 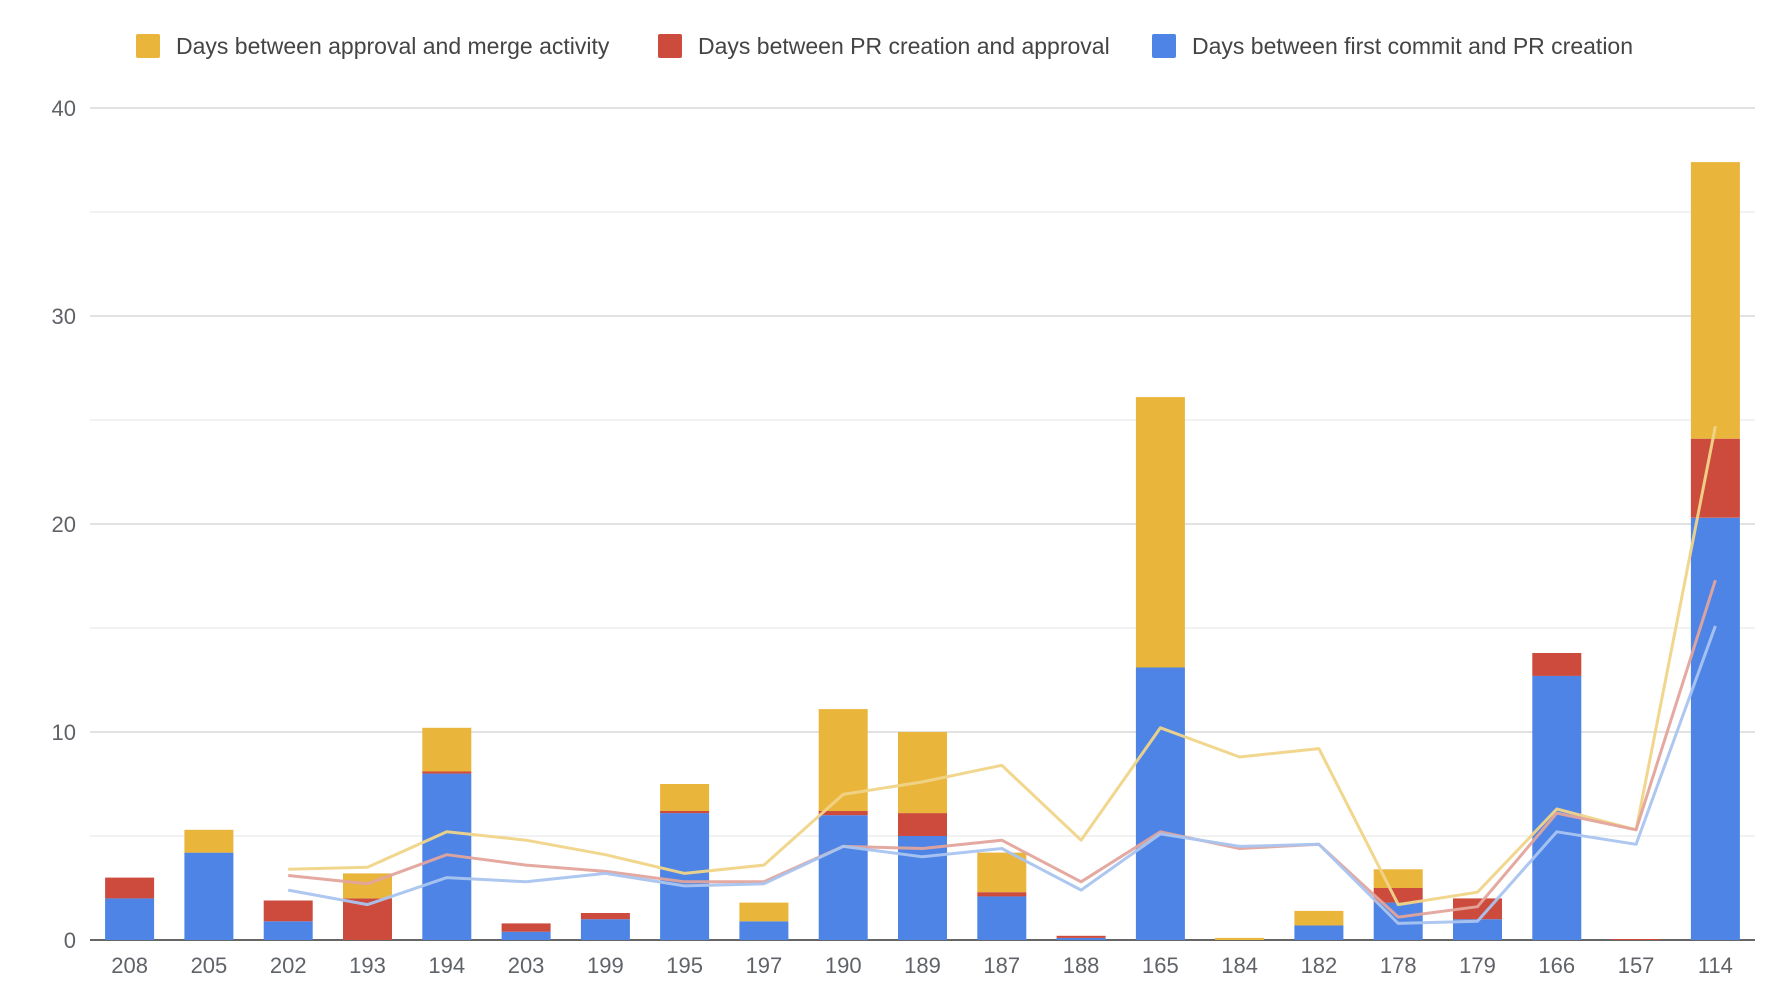 I want to click on y-axis: 0 10 20 30 40, so click(x=64, y=524).